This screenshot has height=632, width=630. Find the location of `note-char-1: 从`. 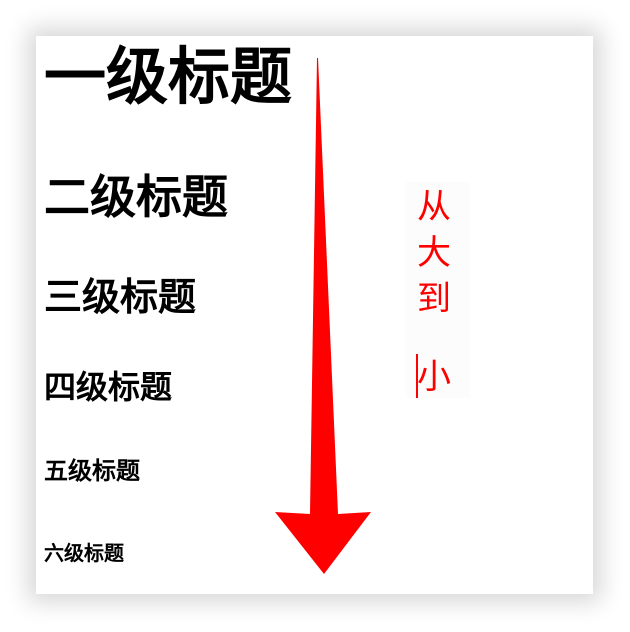

note-char-1: 从 is located at coordinates (434, 207).